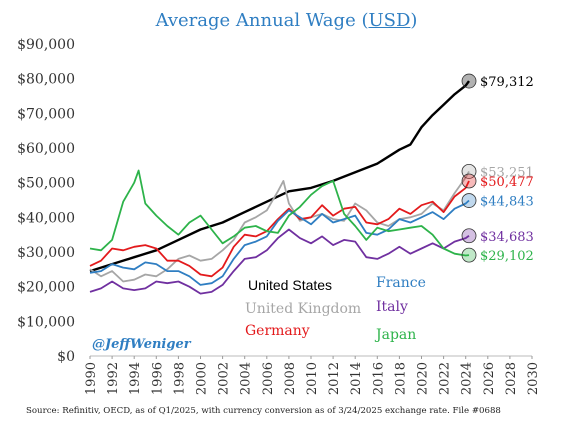 This screenshot has height=427, width=573. I want to click on x-tick-label: 2028, so click(511, 378).